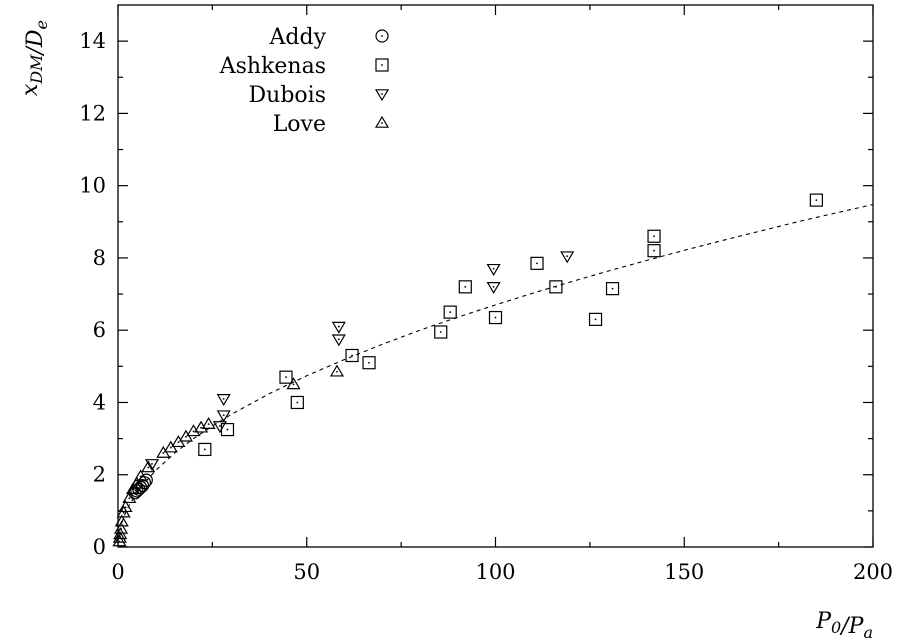  Describe the element at coordinates (287, 95) in the screenshot. I see `legend-label-dubois: Dubois` at that location.